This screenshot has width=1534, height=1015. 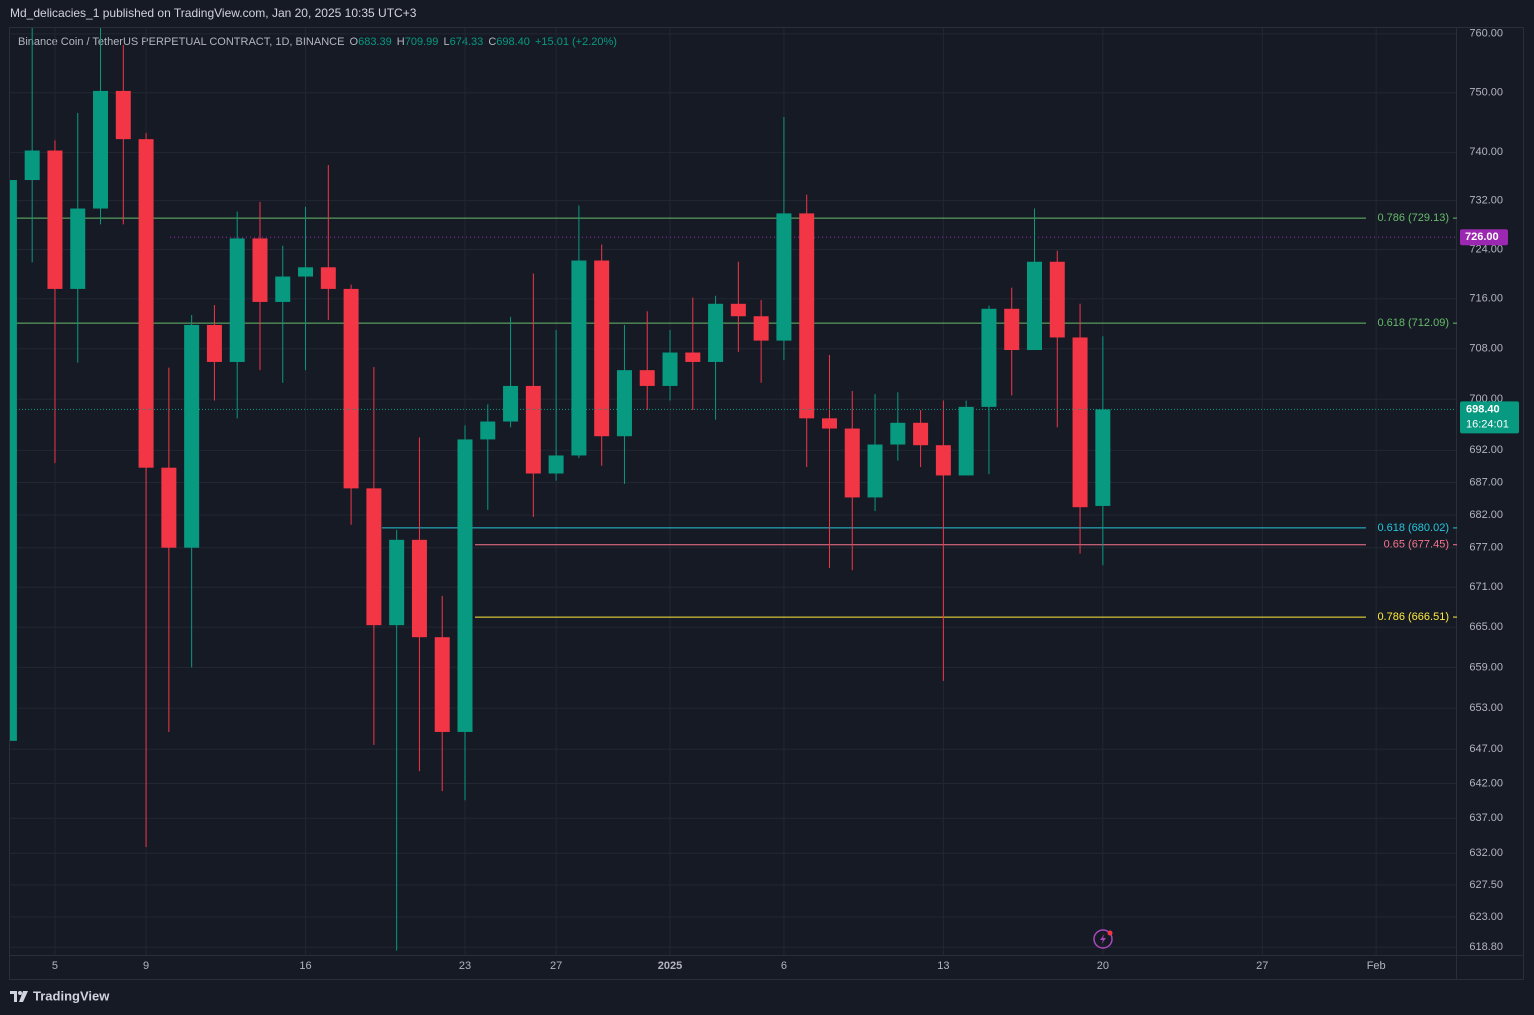 What do you see at coordinates (465, 966) in the screenshot?
I see `x-tick-label: 23` at bounding box center [465, 966].